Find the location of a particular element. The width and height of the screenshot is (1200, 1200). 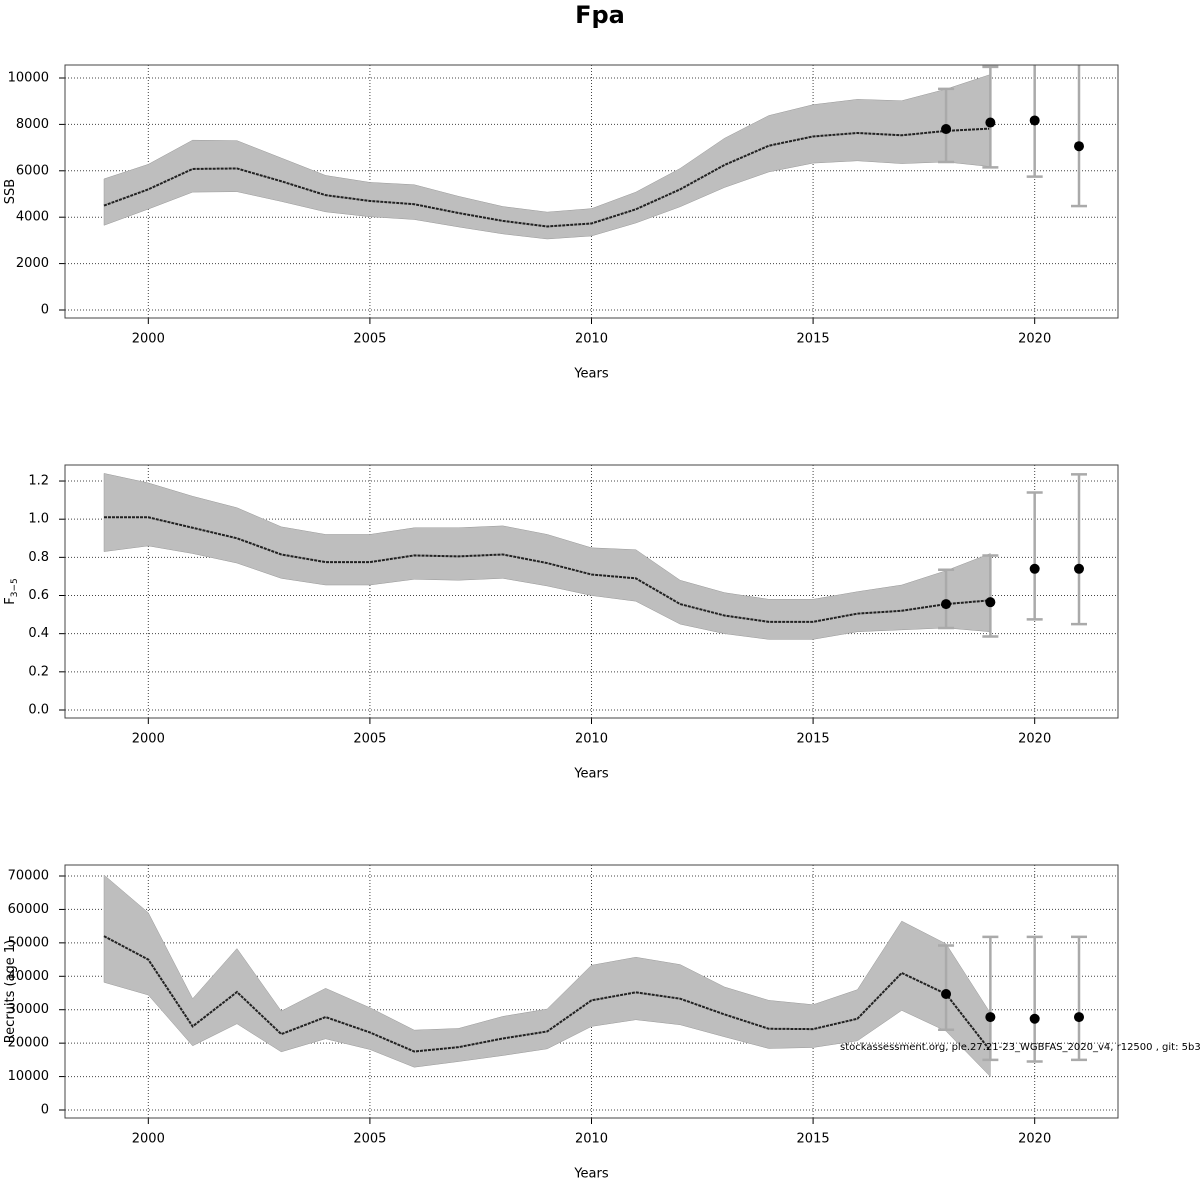

y-axis-label-main: F is located at coordinates (10, 600).